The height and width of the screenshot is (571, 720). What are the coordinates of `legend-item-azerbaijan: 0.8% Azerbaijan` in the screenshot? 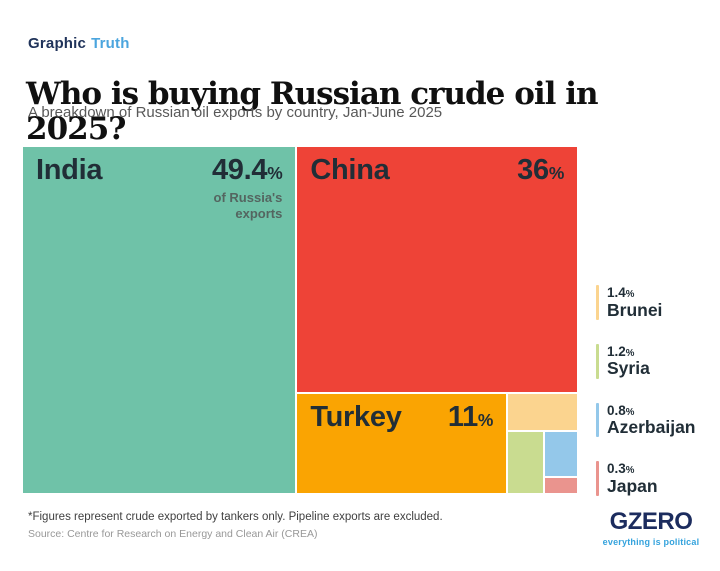 It's located at (646, 420).